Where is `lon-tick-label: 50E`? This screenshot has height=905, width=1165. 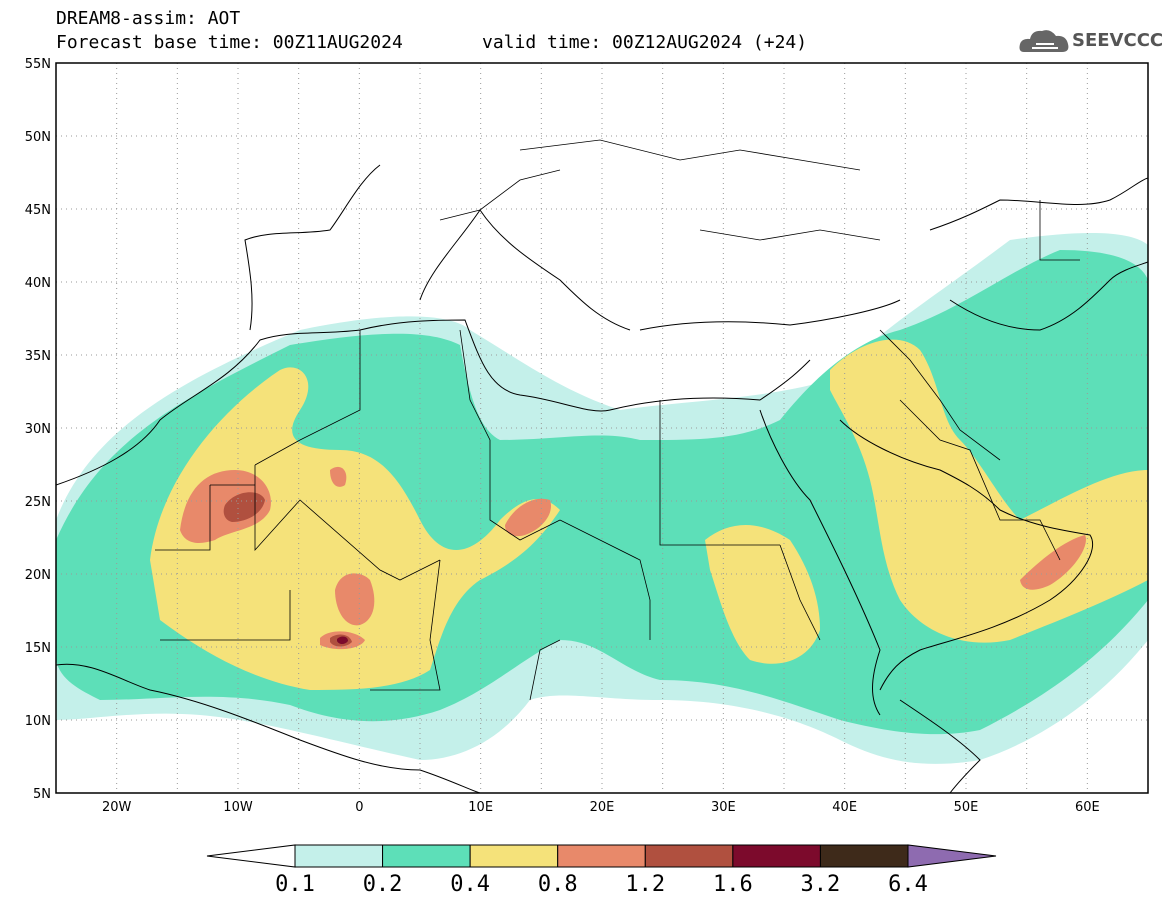
lon-tick-label: 50E is located at coordinates (966, 807).